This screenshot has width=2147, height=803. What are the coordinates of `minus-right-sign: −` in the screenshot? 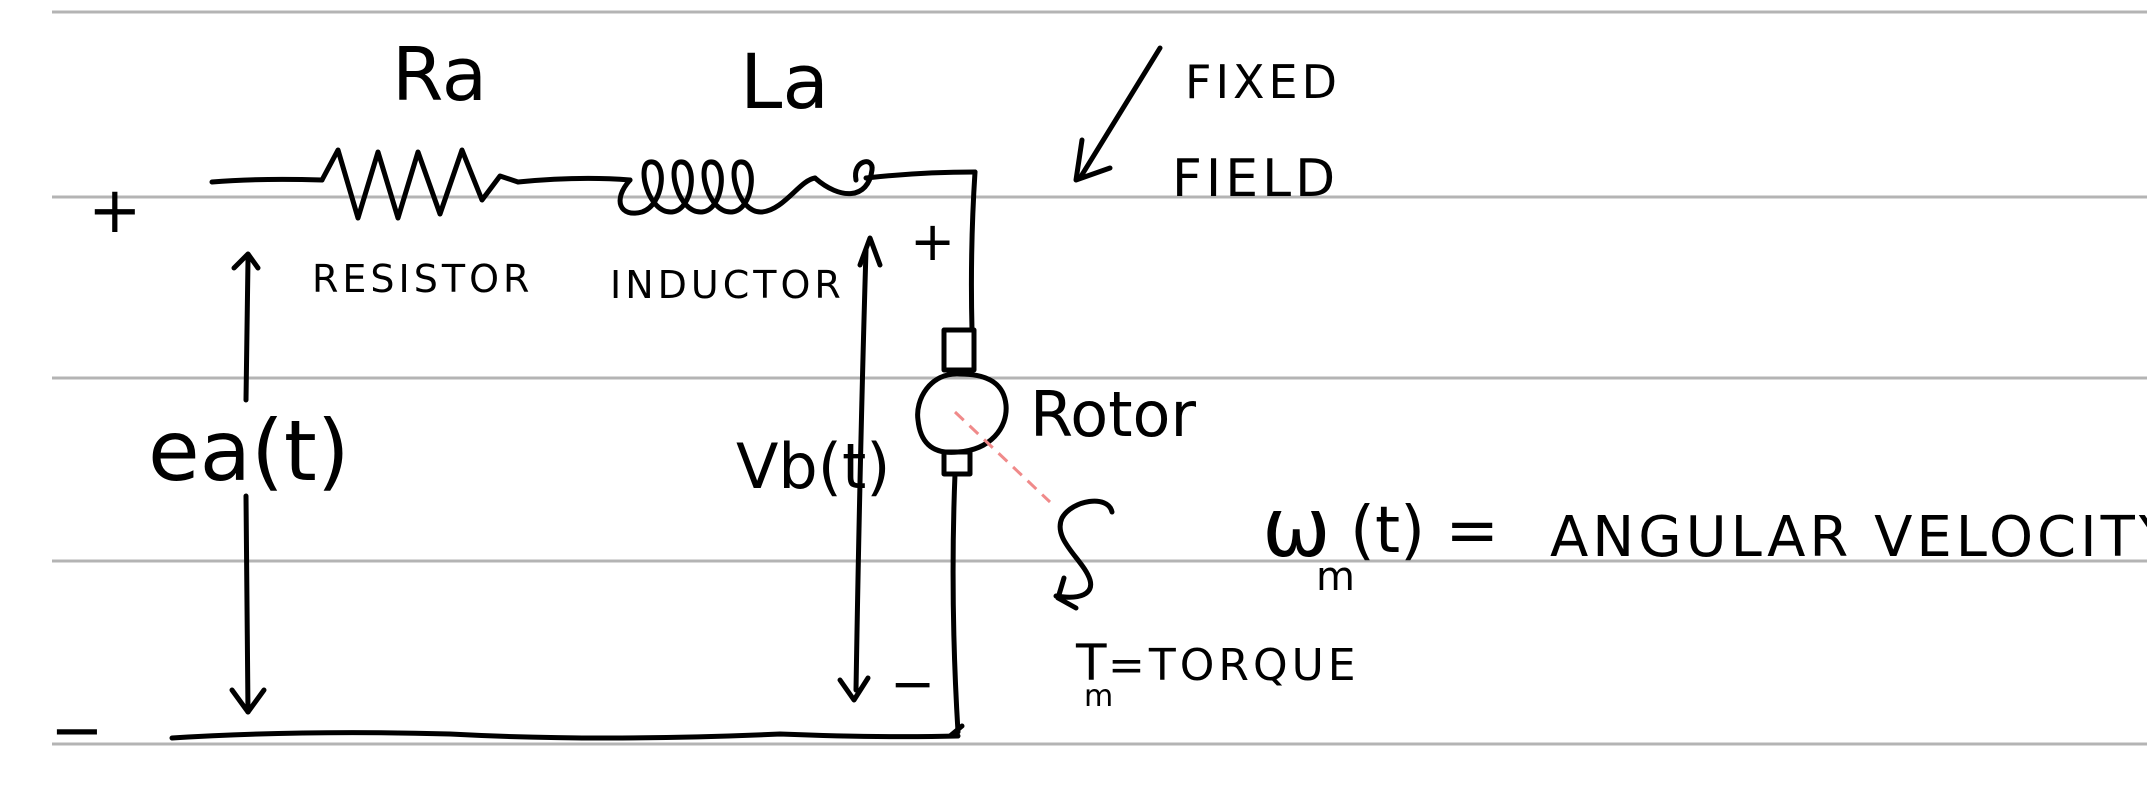 It's located at (912, 683).